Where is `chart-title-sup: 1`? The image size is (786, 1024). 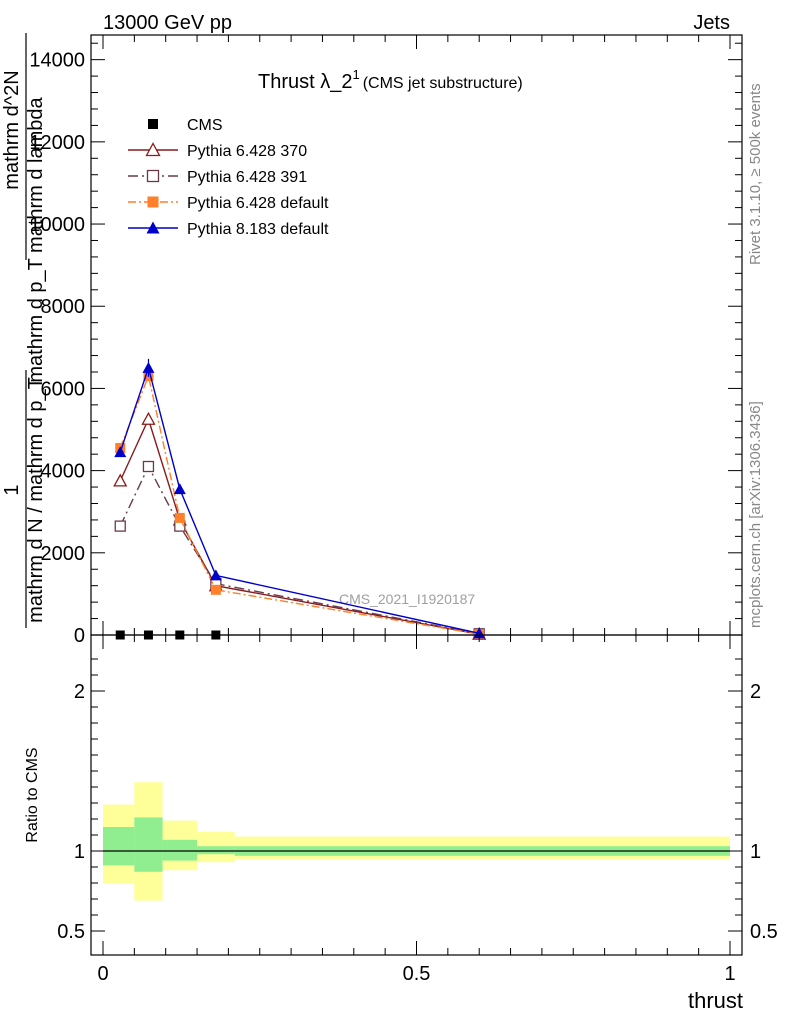 chart-title-sup: 1 is located at coordinates (355, 74).